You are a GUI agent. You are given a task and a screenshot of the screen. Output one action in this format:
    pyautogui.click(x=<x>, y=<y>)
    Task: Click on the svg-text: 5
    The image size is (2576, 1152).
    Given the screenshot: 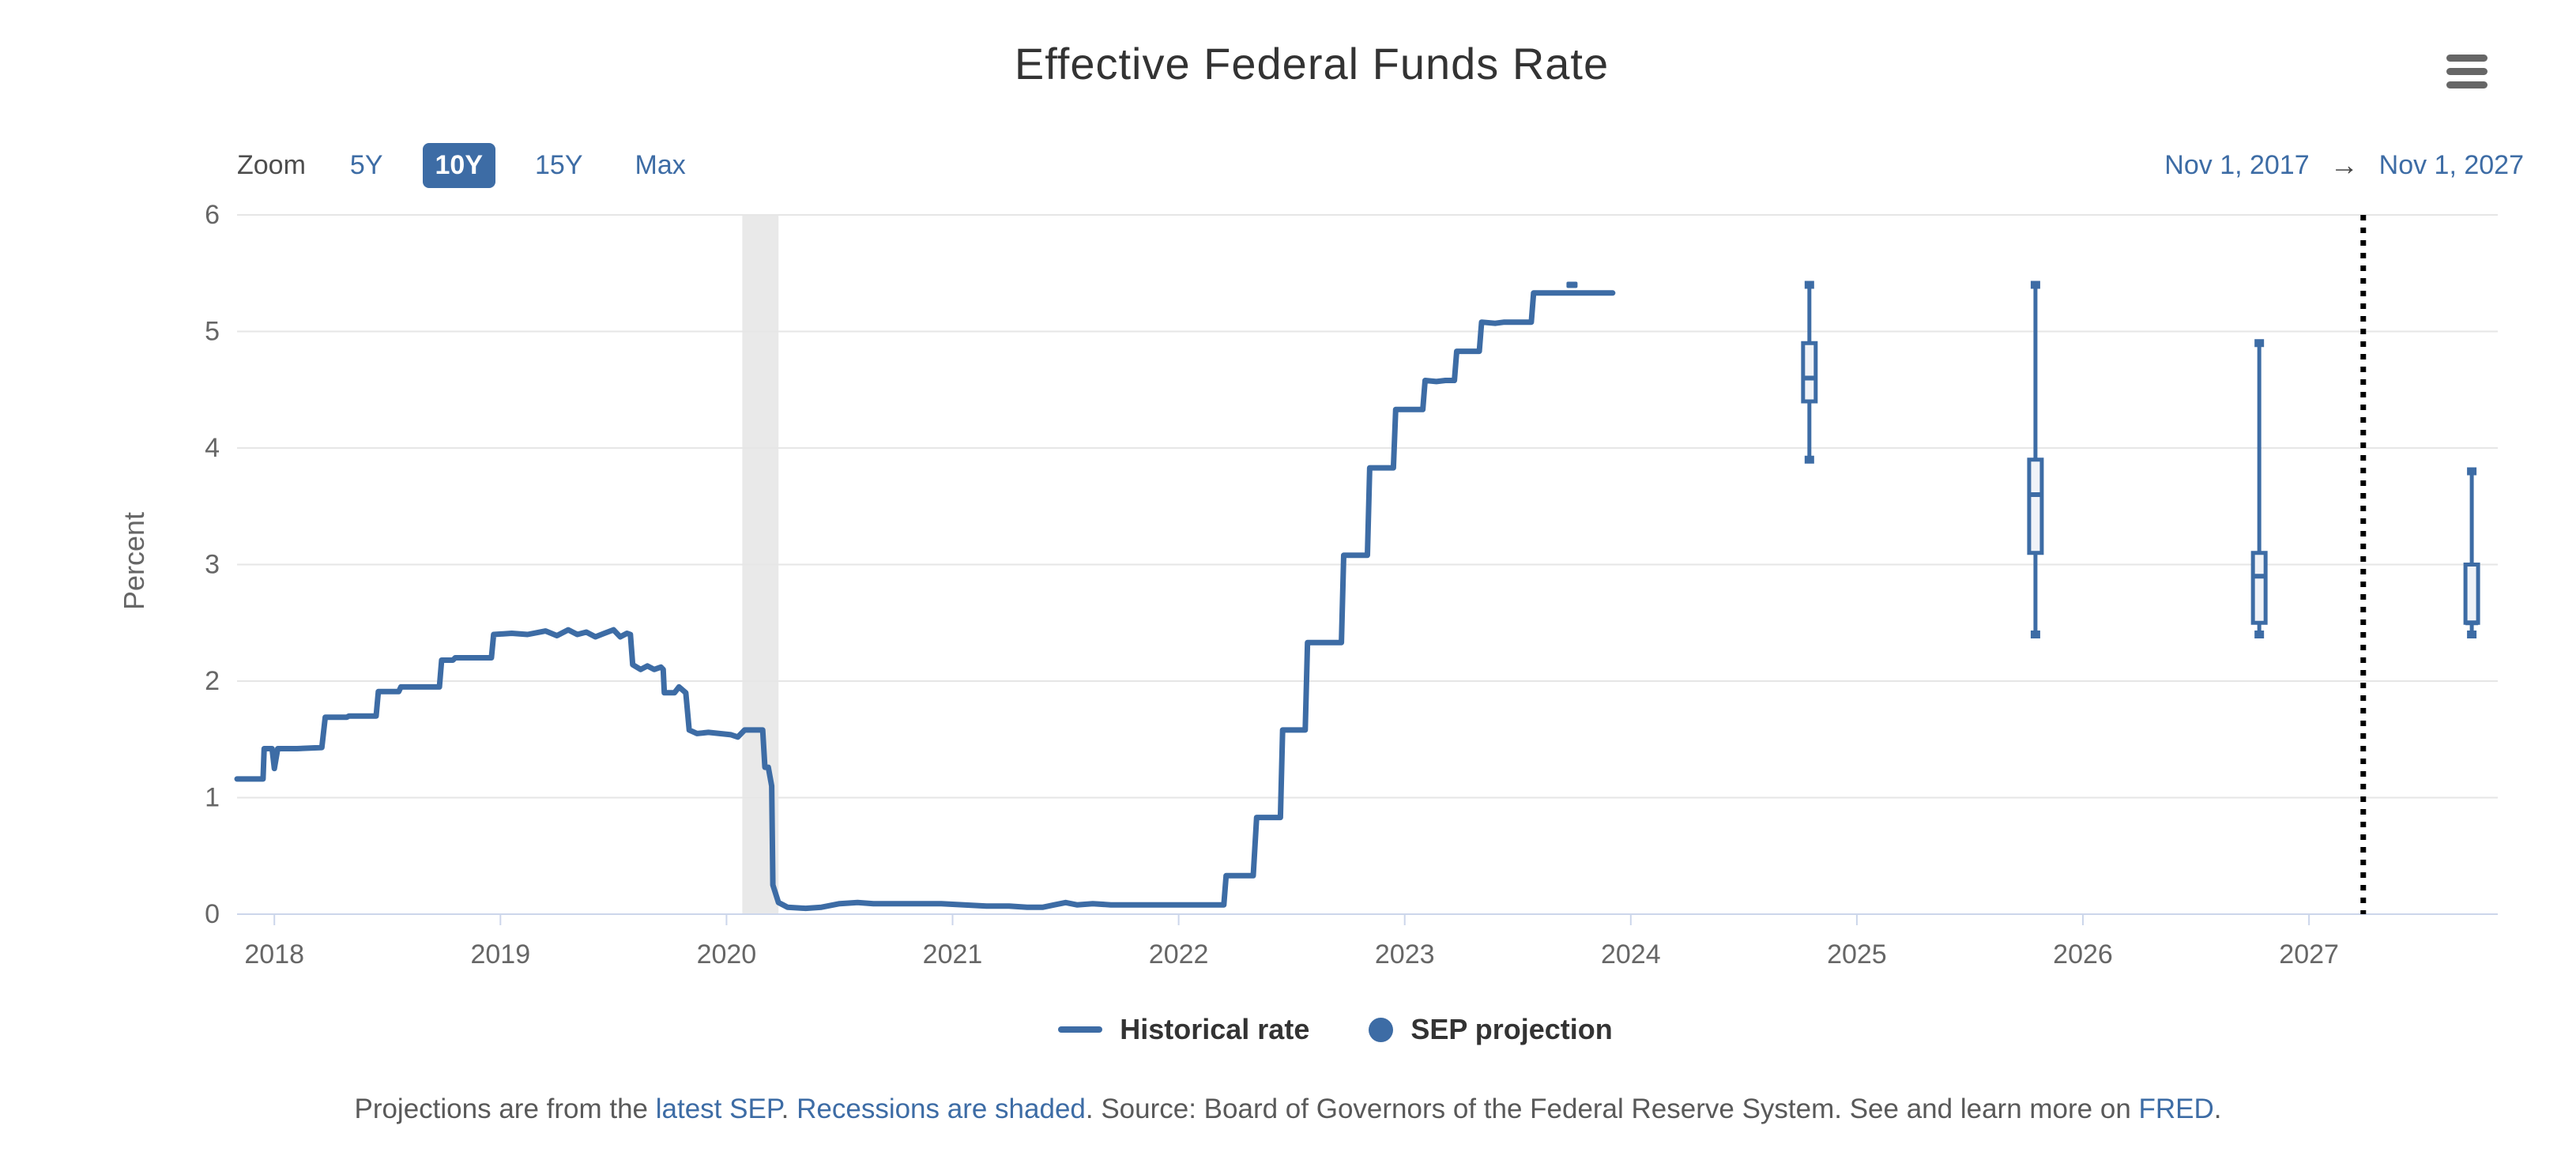 What is the action you would take?
    pyautogui.click(x=212, y=332)
    